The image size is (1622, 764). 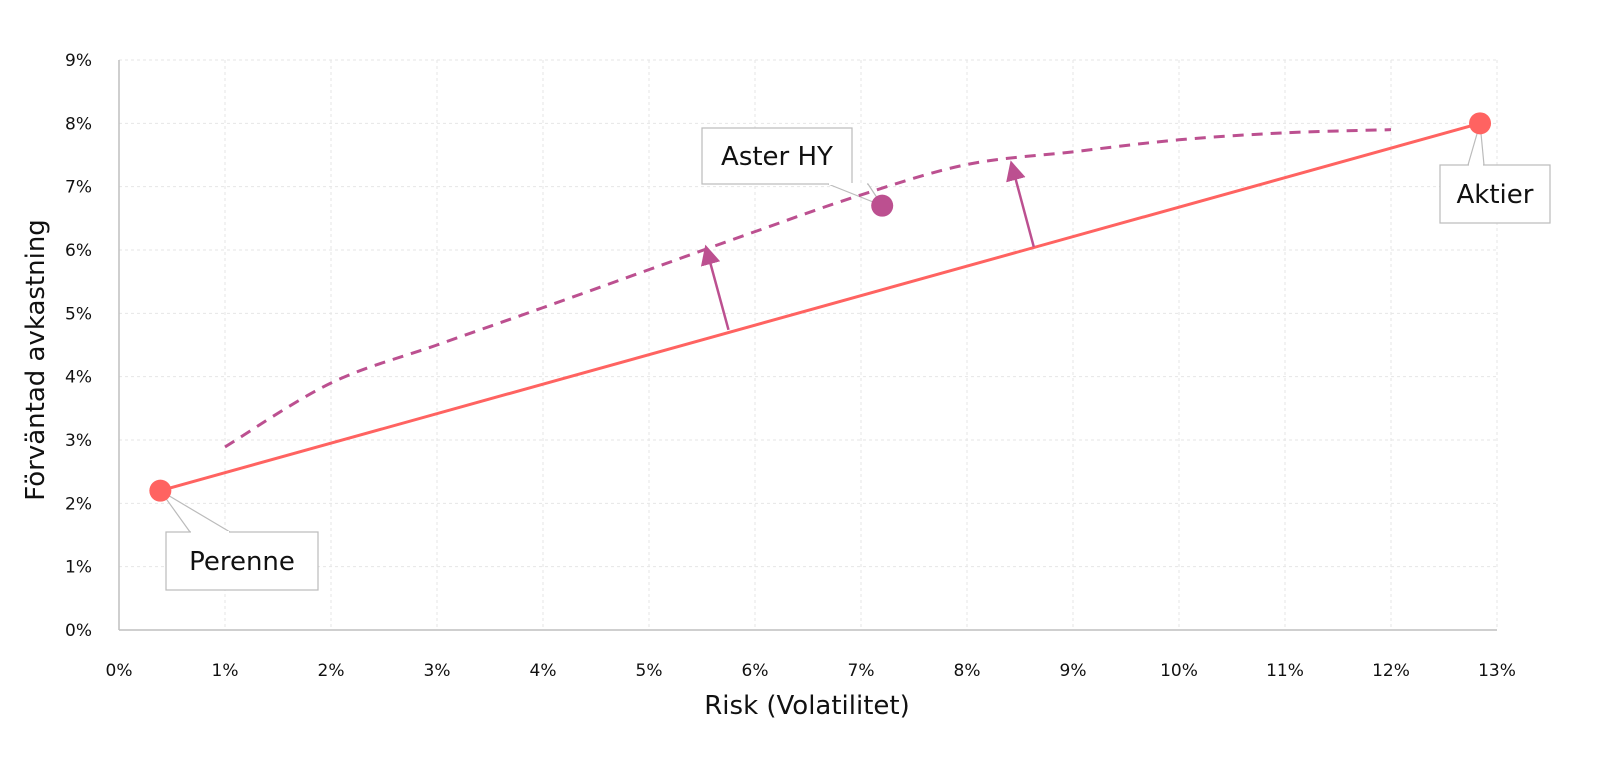 I want to click on y-axis-title: Förväntad avkastning, so click(x=36, y=360).